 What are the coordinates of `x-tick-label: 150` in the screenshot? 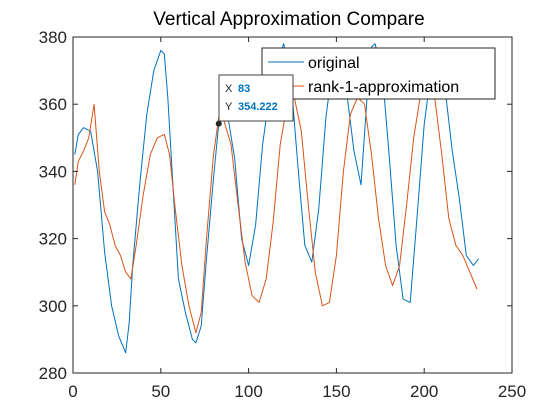 It's located at (336, 391).